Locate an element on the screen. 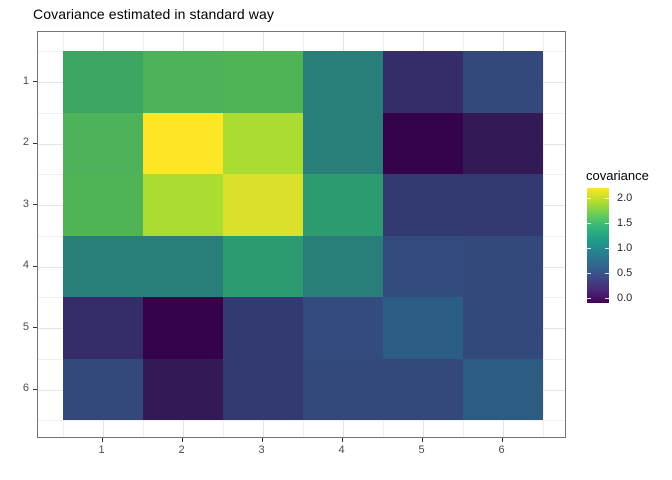 The width and height of the screenshot is (672, 480). y-axis-tick-label: 3 is located at coordinates (25, 203).